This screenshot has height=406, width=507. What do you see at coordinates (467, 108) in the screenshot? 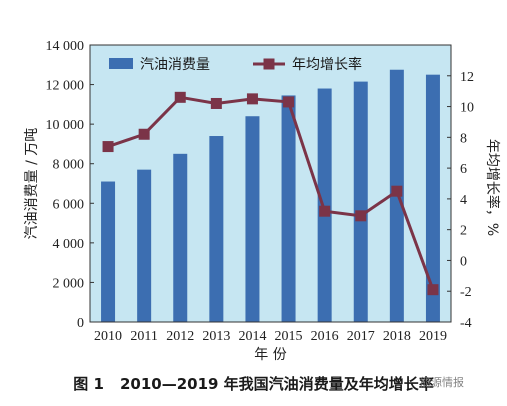
I see `y2-tick-label: 10` at bounding box center [467, 108].